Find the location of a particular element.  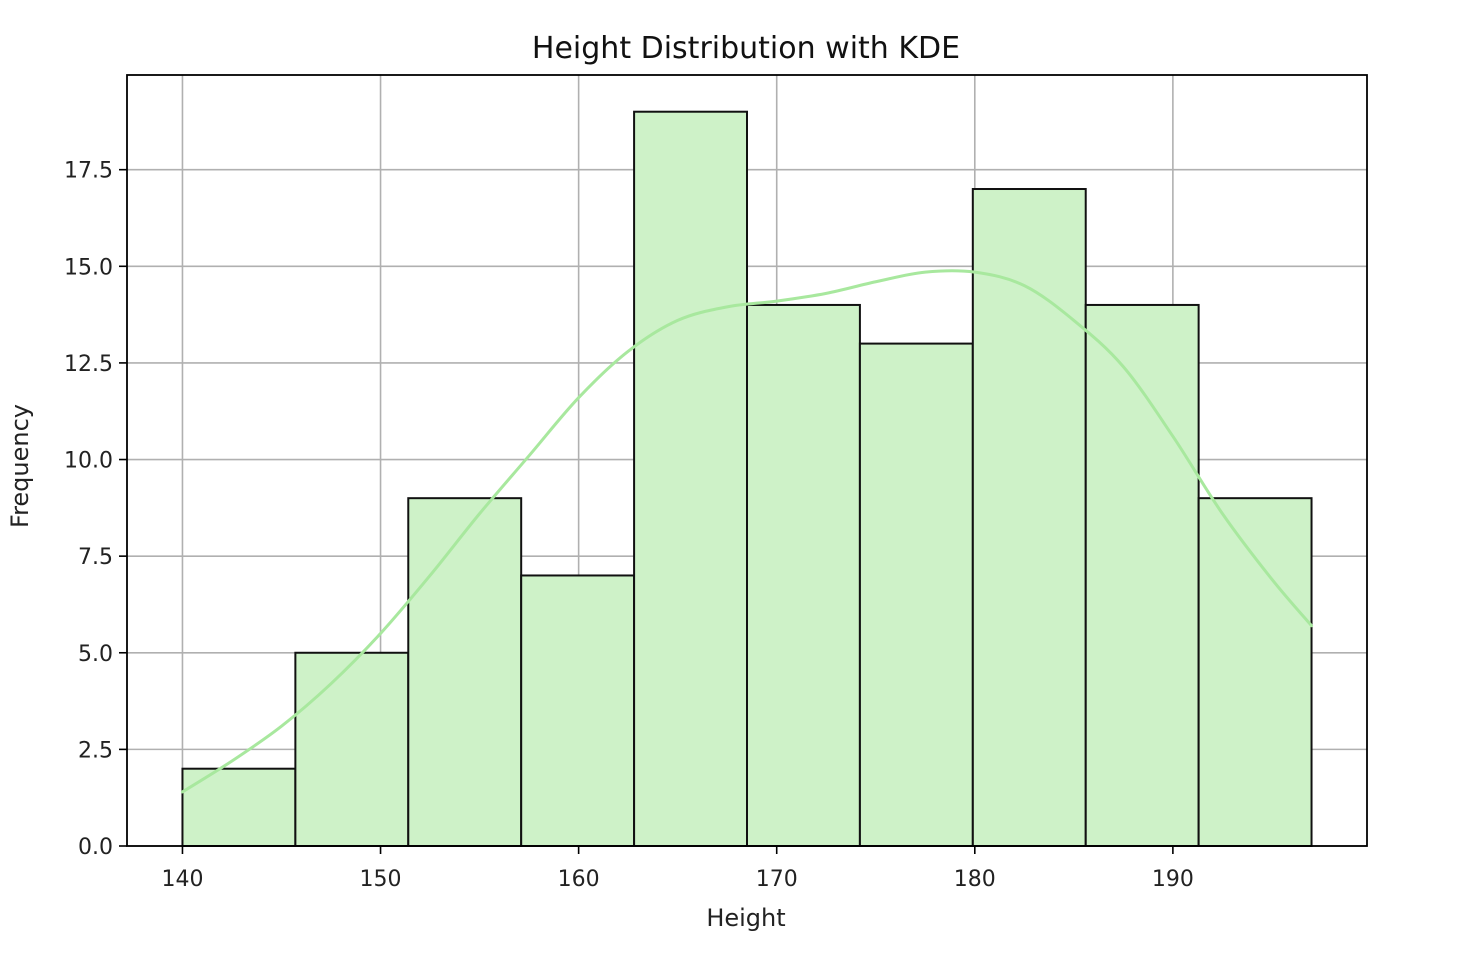

y-tick-label-7.5: 7.5 is located at coordinates (95, 557).